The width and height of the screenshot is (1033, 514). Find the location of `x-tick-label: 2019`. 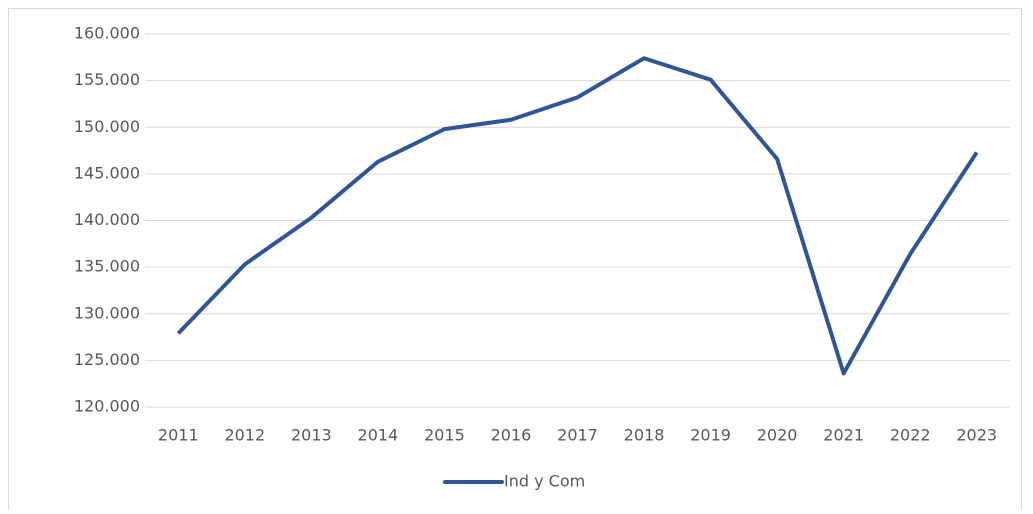

x-tick-label: 2019 is located at coordinates (710, 435).